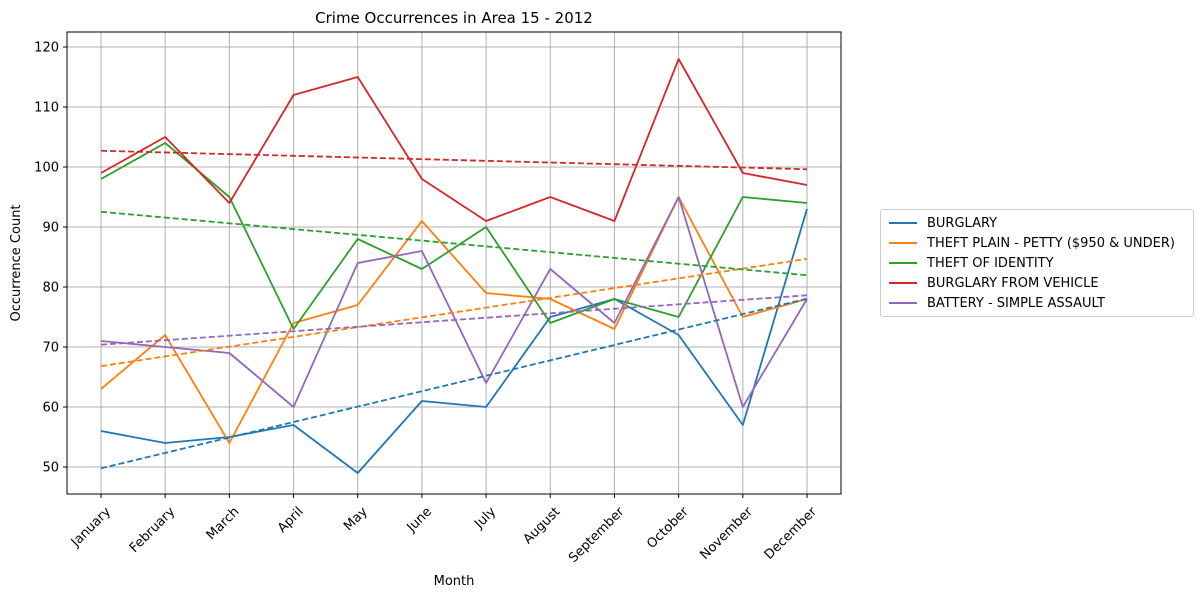  I want to click on x-tick-label: March, so click(223, 523).